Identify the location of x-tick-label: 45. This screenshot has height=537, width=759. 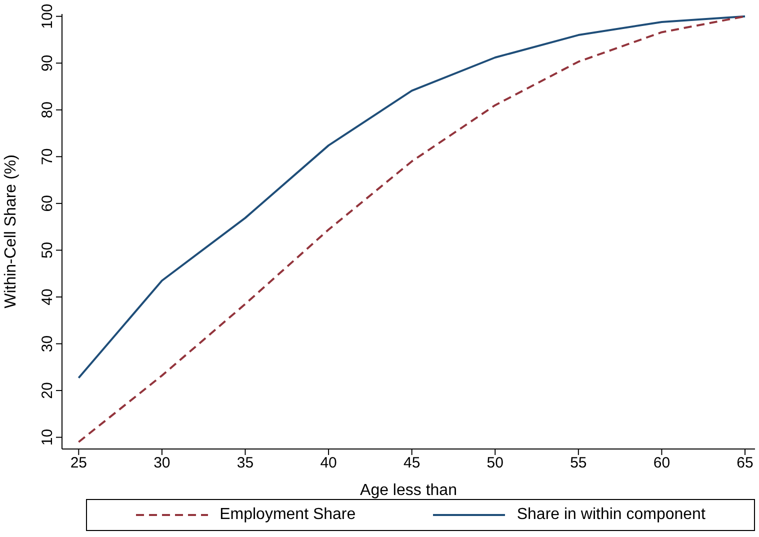
(411, 463).